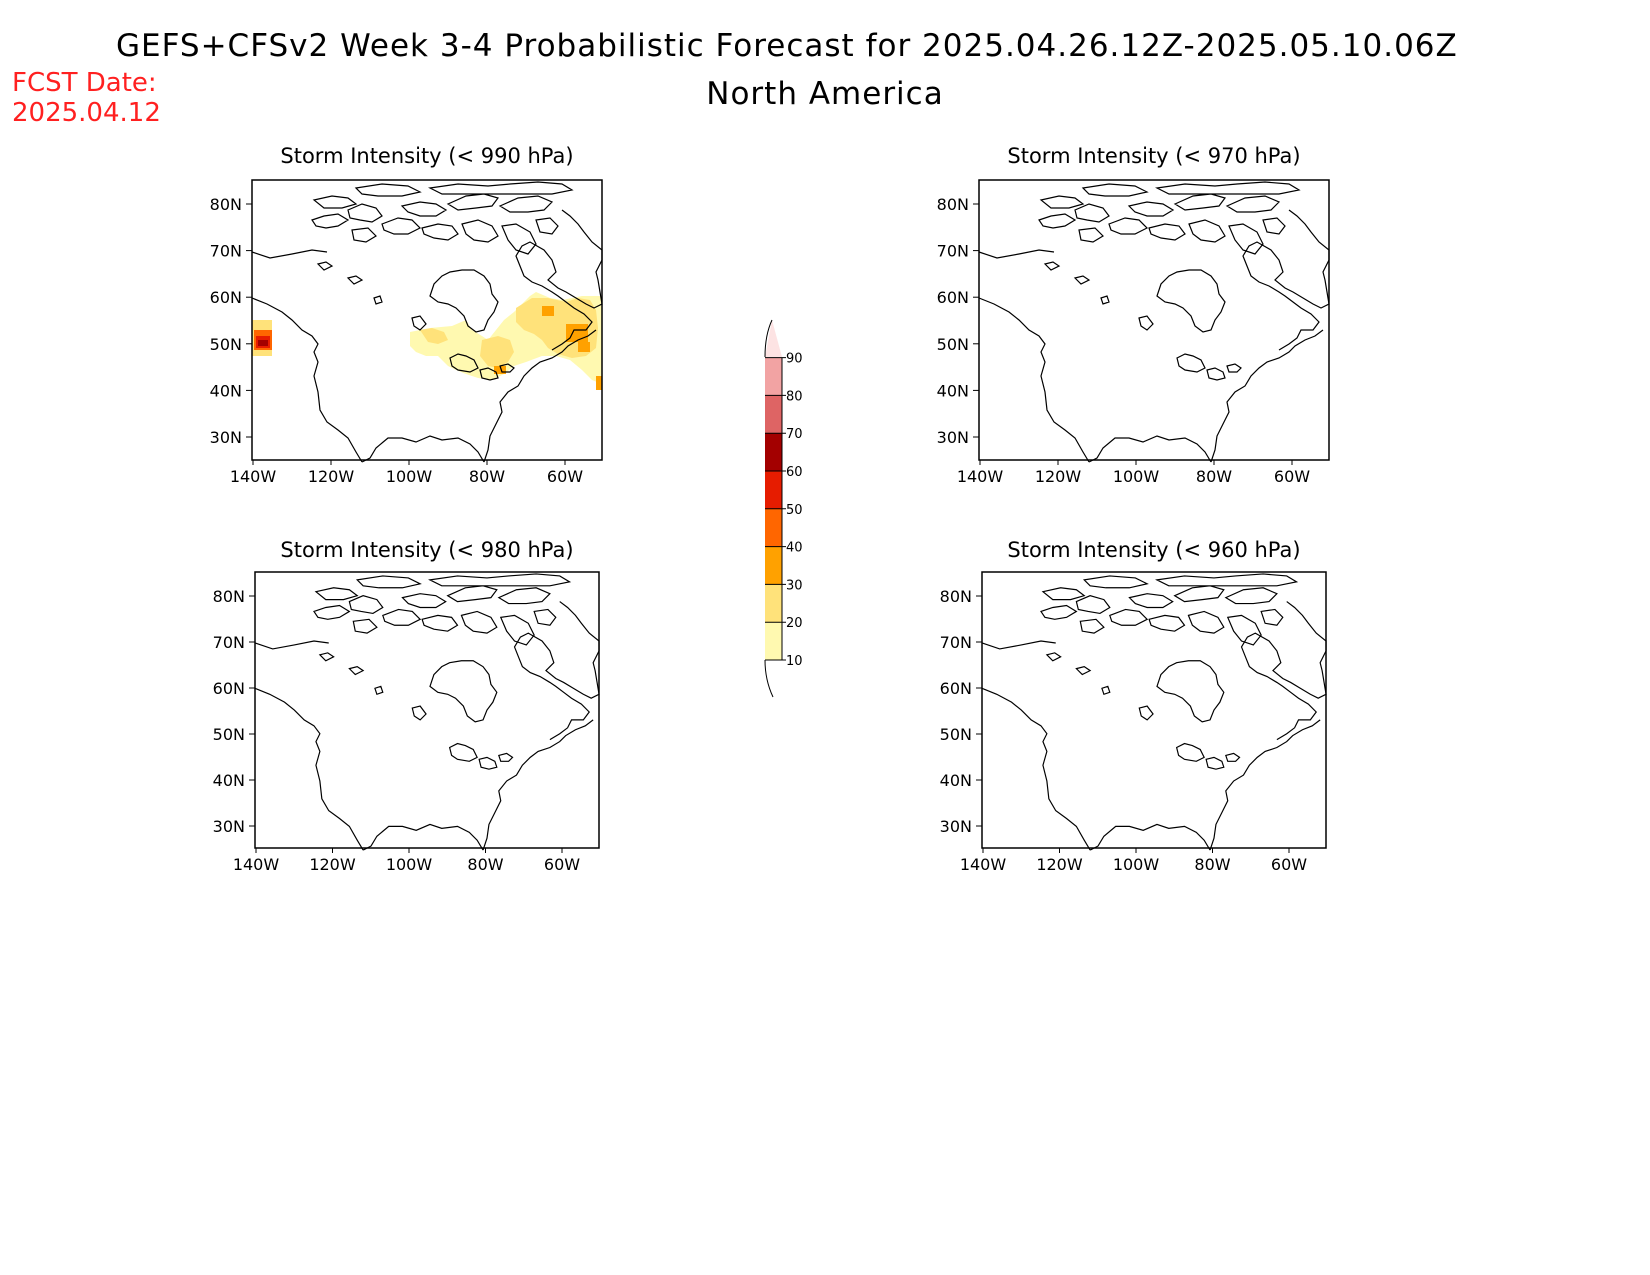 The height and width of the screenshot is (1275, 1650). What do you see at coordinates (769, 678) in the screenshot?
I see `colorbar-bottom-edge` at bounding box center [769, 678].